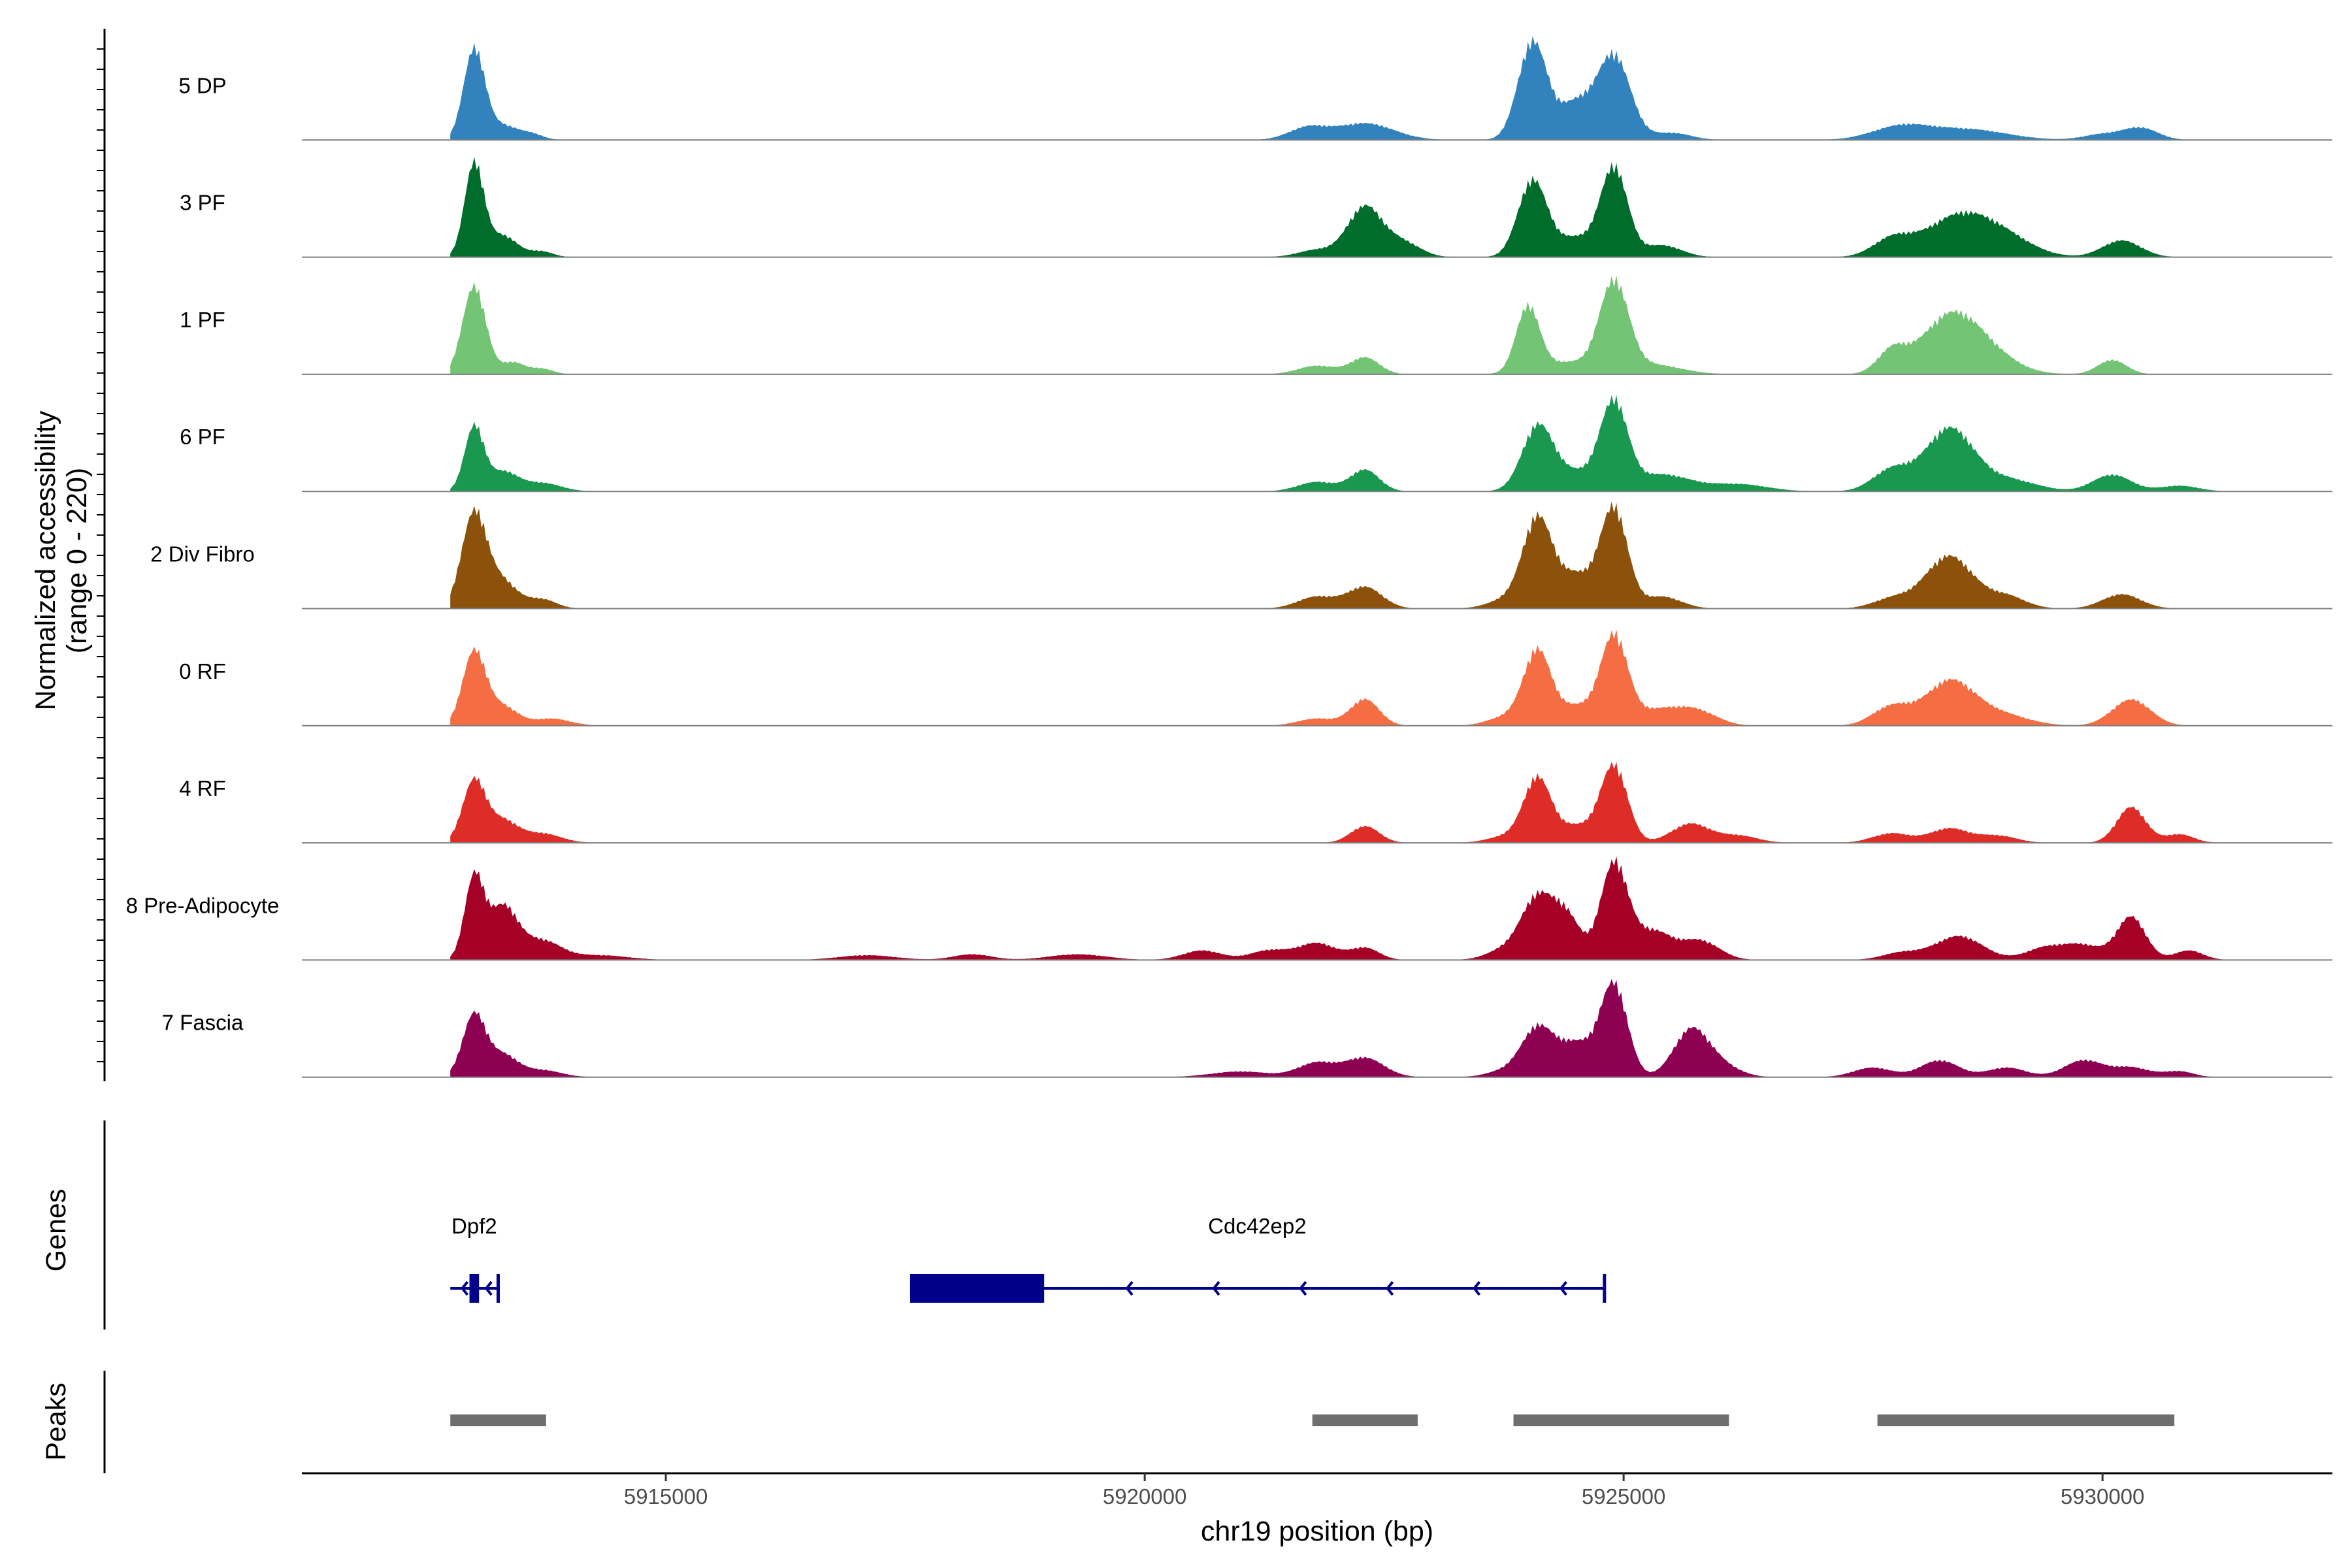 The image size is (2352, 1568). What do you see at coordinates (1144, 1496) in the screenshot?
I see `x-tick-label: 5920000` at bounding box center [1144, 1496].